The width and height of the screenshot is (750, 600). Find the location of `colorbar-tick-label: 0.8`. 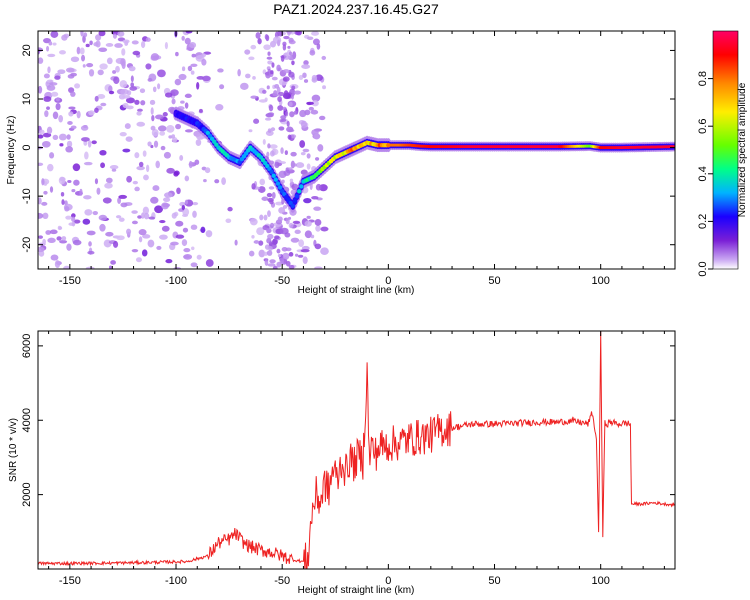

colorbar-tick-label: 0.8 is located at coordinates (703, 78).